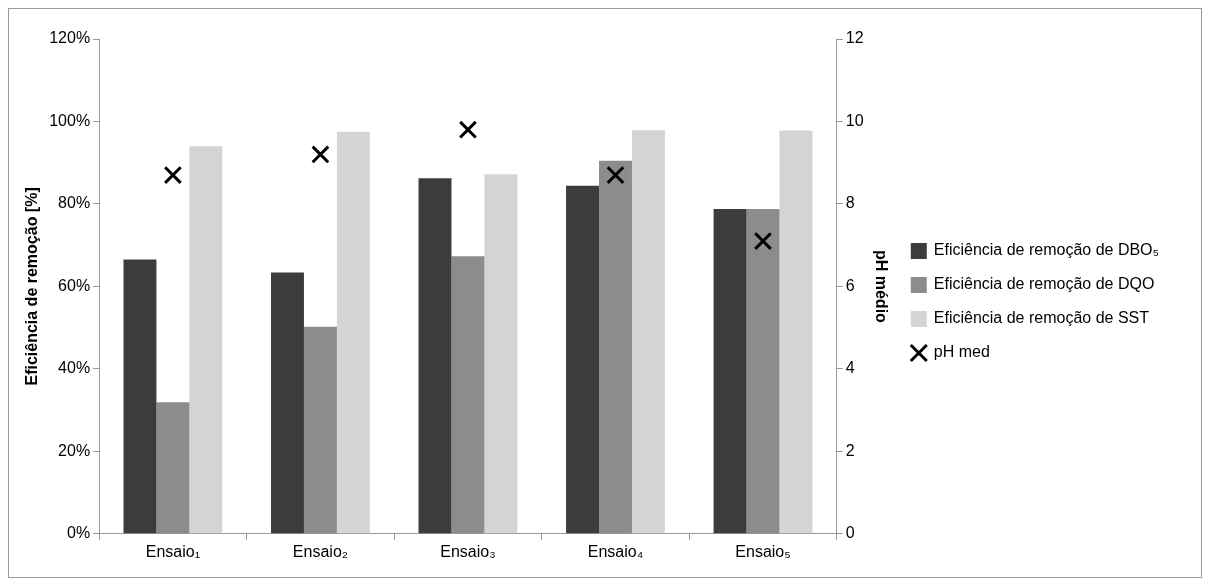 The image size is (1212, 588). Describe the element at coordinates (881, 286) in the screenshot. I see `y2-axis-title: pH médio` at that location.